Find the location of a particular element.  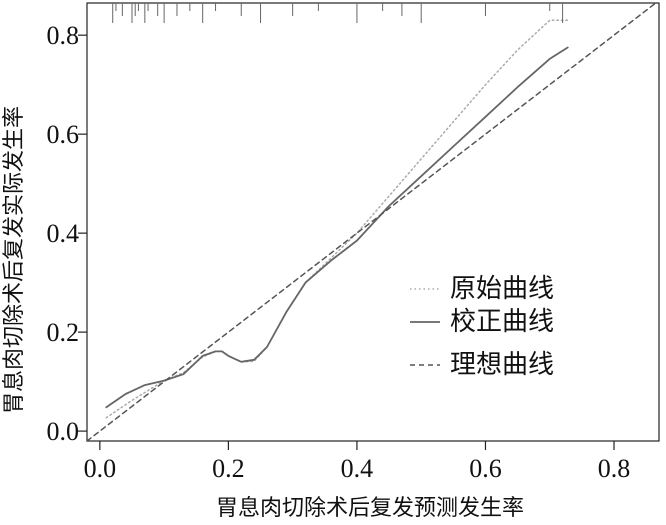

x-tick-label: 0.8 is located at coordinates (614, 468).